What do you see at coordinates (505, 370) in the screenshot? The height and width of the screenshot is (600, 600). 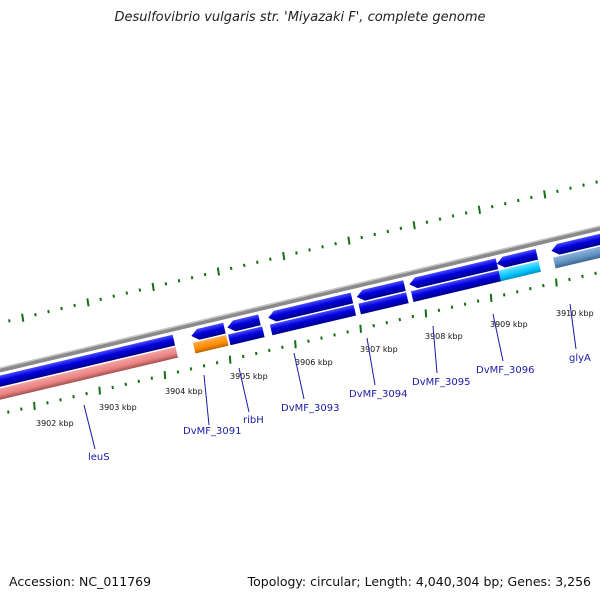 I see `gene-label-DvMF_3096: DvMF_3096` at bounding box center [505, 370].